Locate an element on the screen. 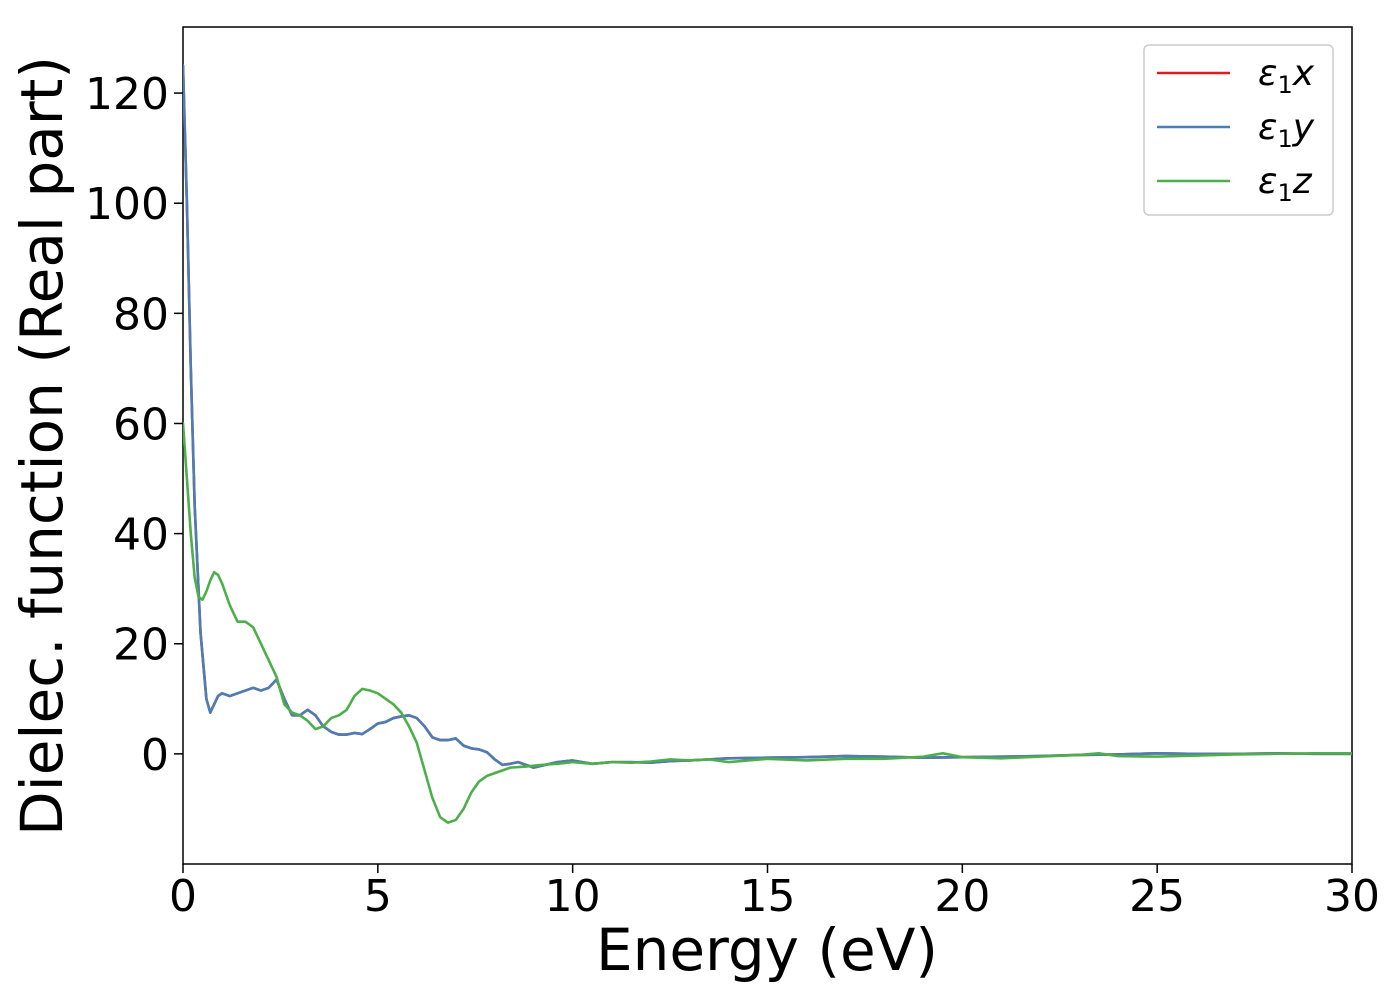 The width and height of the screenshot is (1400, 1000). y-tick-label: 120 is located at coordinates (127, 94).